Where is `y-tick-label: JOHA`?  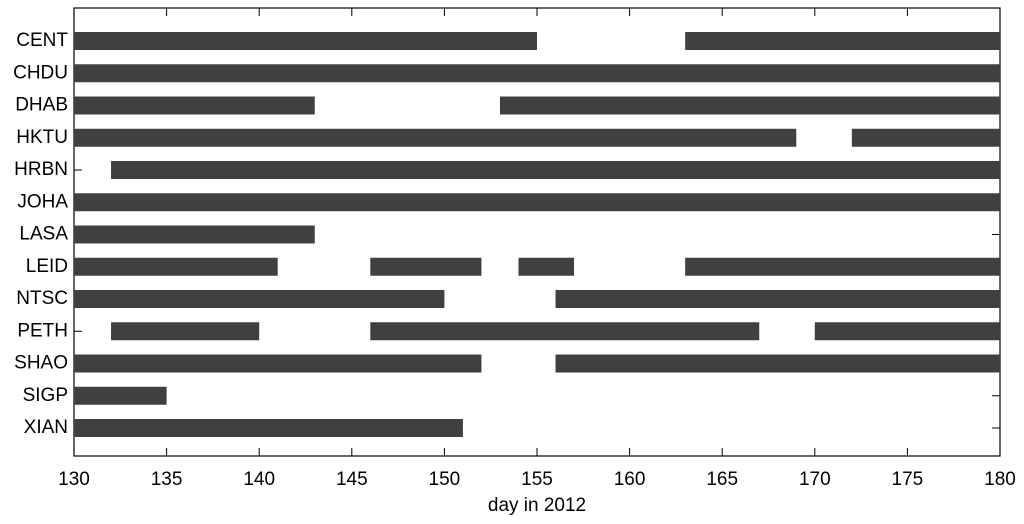
y-tick-label: JOHA is located at coordinates (42, 201).